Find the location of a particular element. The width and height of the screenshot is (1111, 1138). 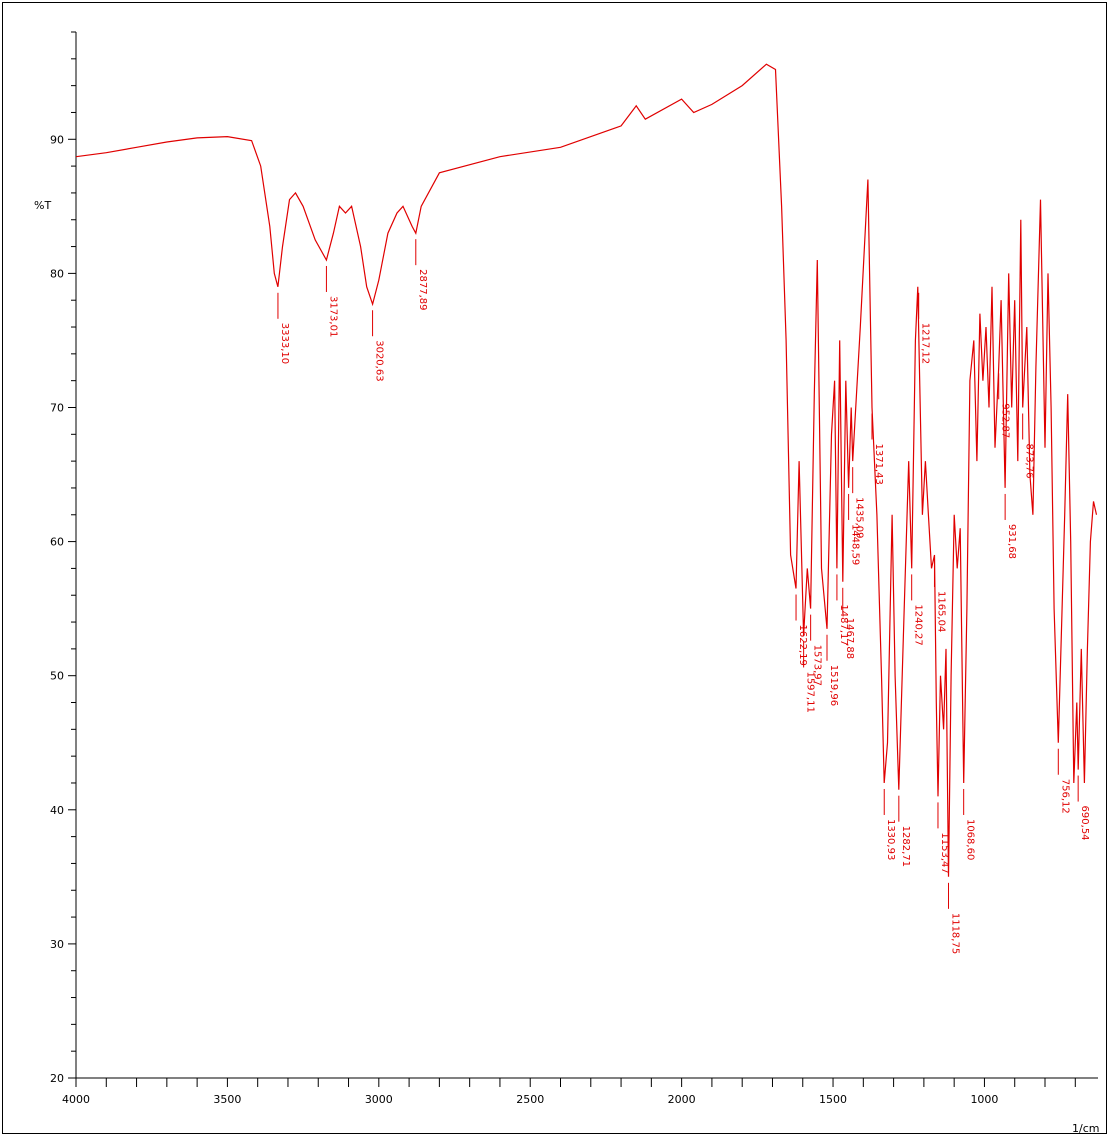

peak-label: 2877,89 is located at coordinates (422, 289).